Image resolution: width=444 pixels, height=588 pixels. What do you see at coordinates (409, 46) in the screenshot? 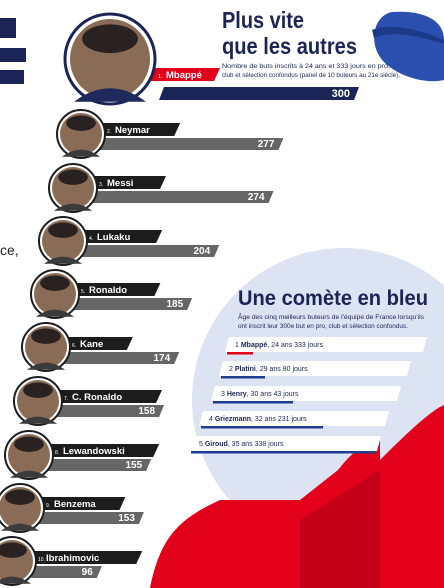
I see `blue-ball-shape` at bounding box center [409, 46].